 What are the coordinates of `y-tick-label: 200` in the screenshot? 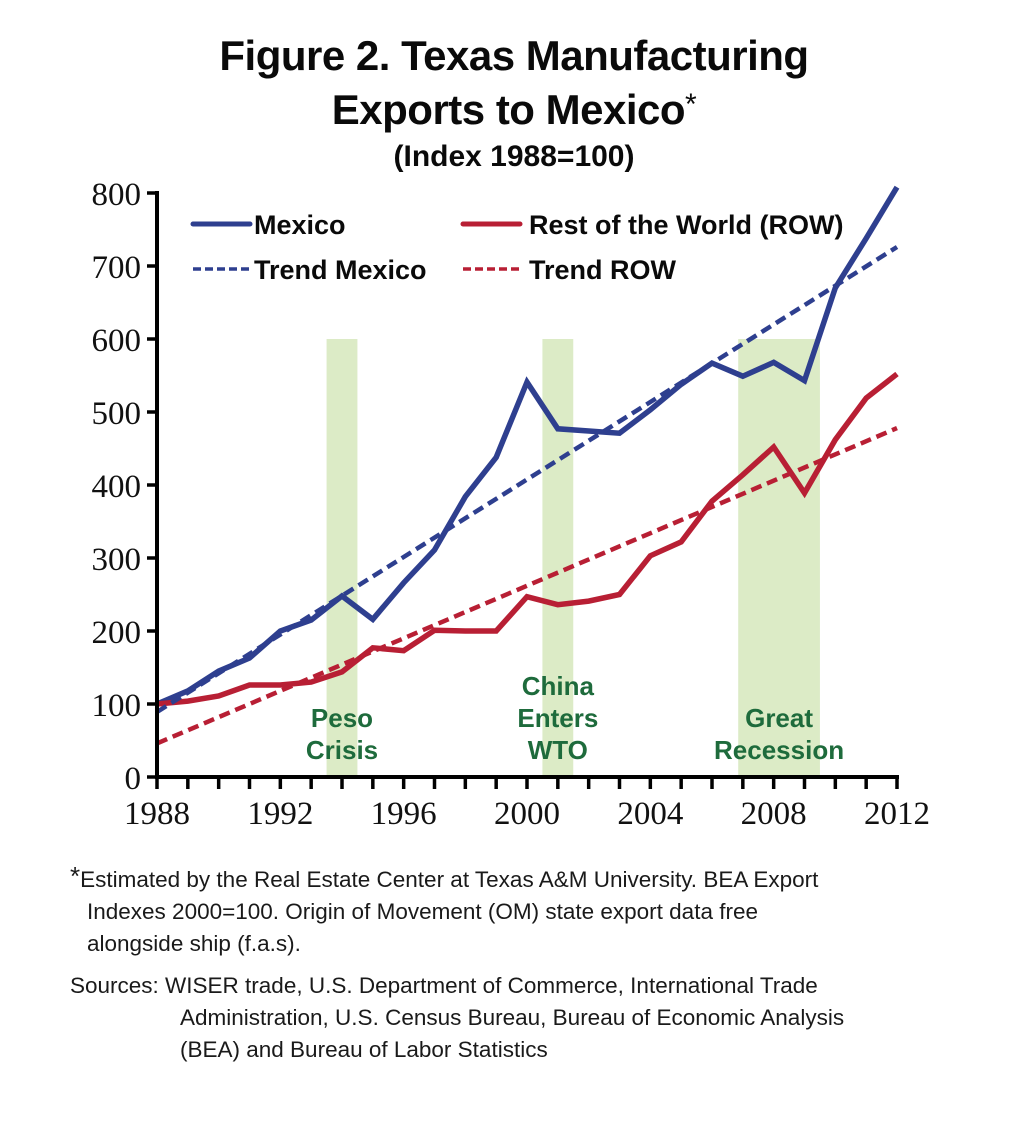 It's located at (117, 633).